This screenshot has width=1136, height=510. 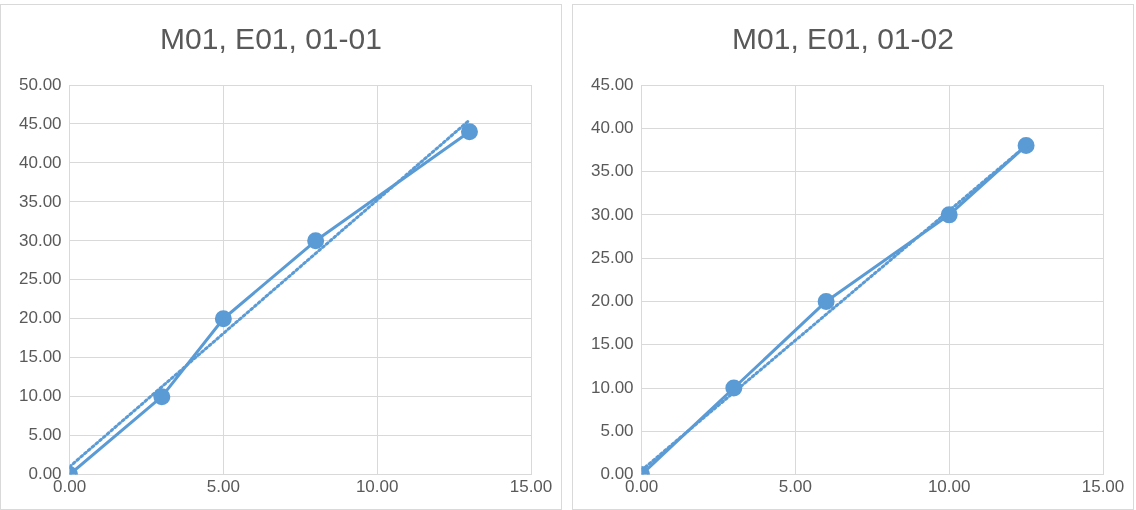 What do you see at coordinates (843, 39) in the screenshot?
I see `chart-title: M01, E01, 01-02` at bounding box center [843, 39].